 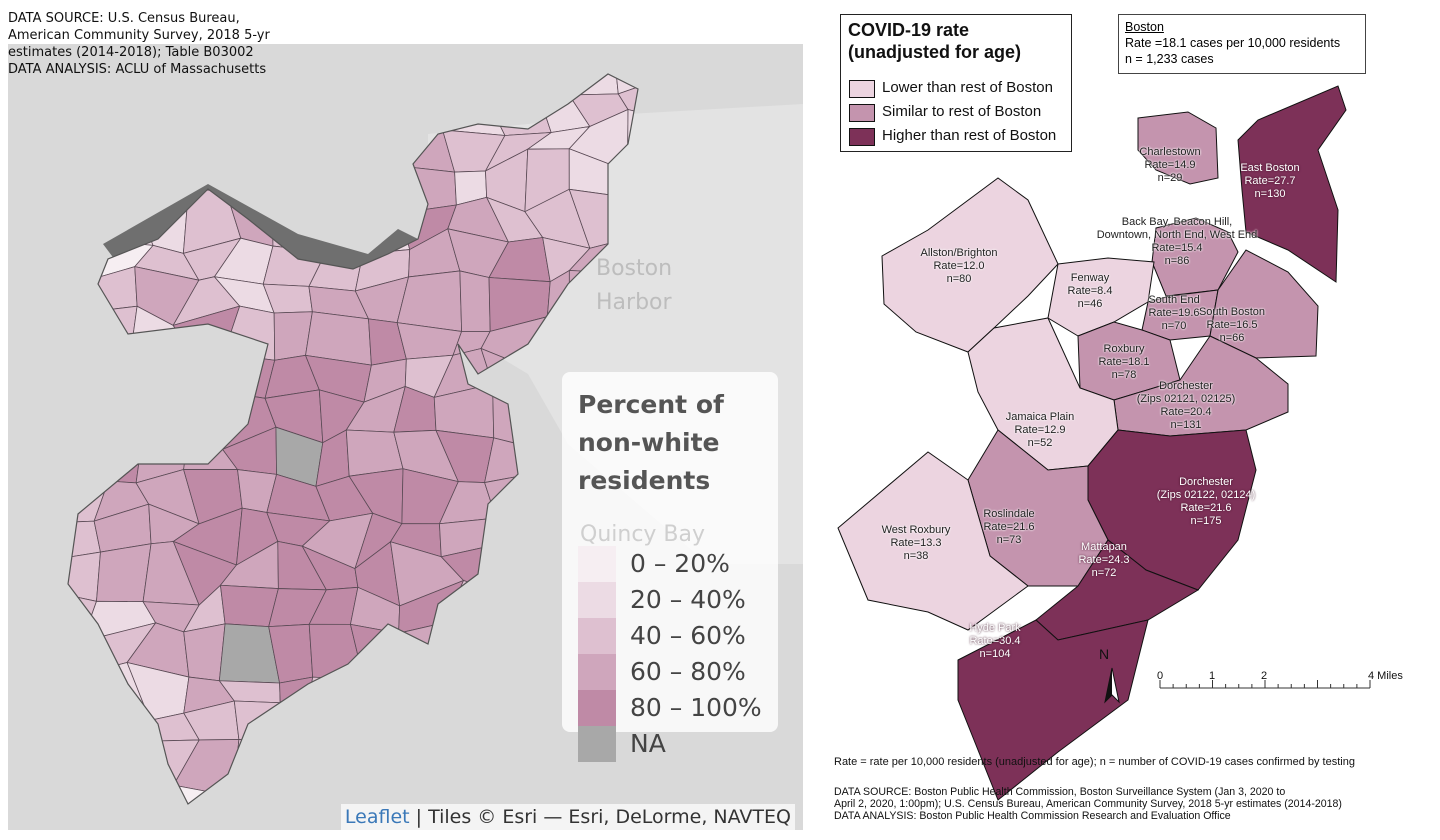 I want to click on neighborhood-label-line: n=73, so click(x=1009, y=540).